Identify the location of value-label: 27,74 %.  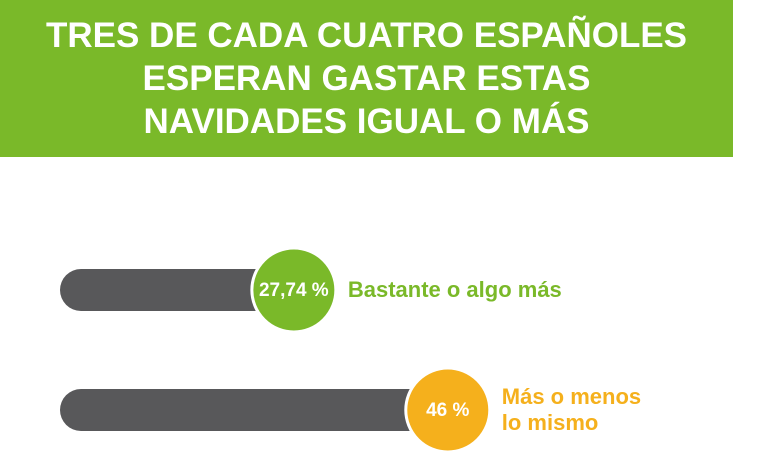
(294, 290).